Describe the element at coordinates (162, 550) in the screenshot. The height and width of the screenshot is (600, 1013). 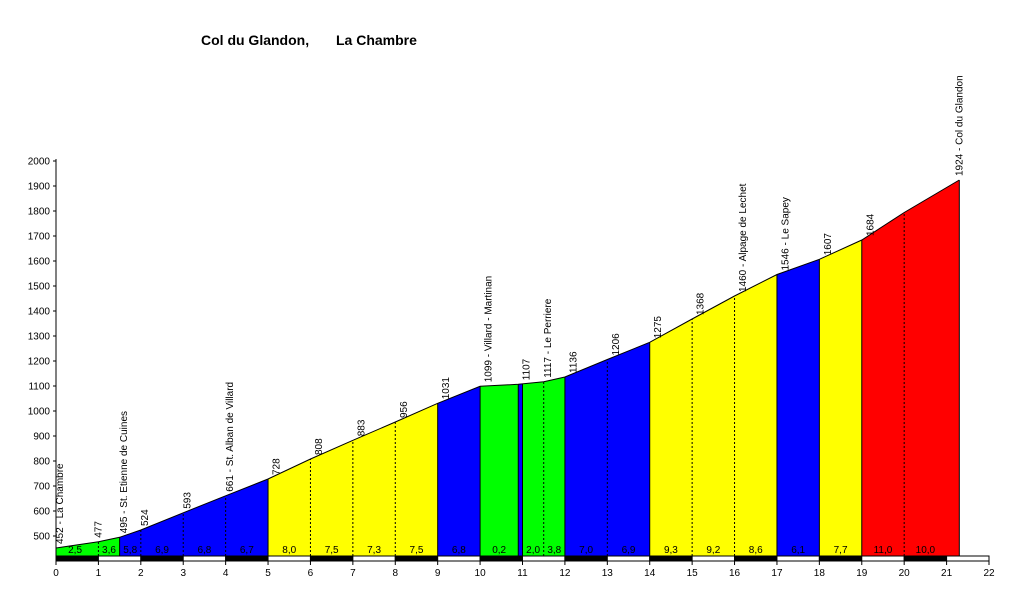
I see `gradient-label: 6,9` at that location.